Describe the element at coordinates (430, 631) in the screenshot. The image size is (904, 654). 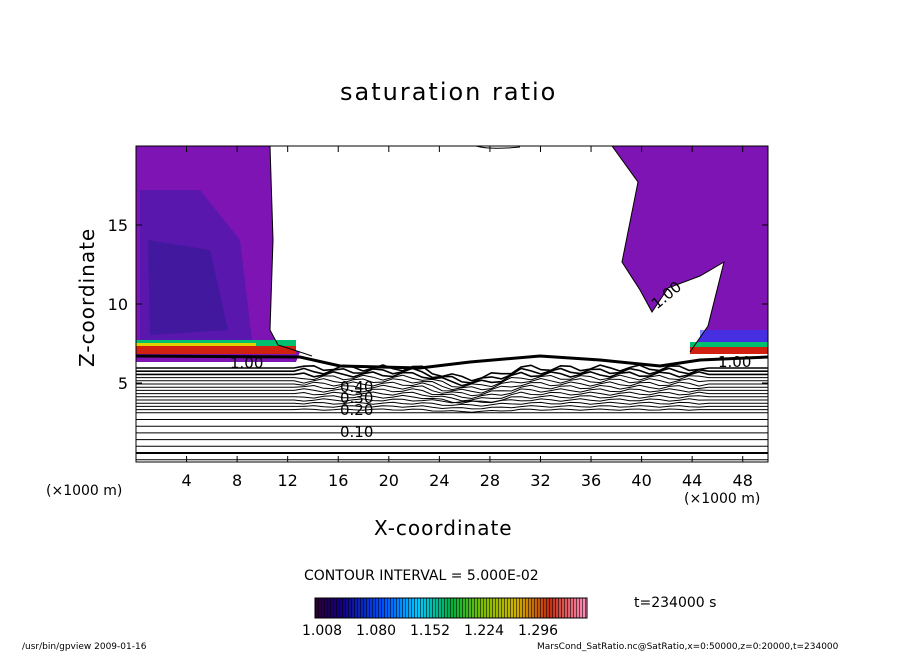
I see `colorbar-tick-label: 1.152` at that location.